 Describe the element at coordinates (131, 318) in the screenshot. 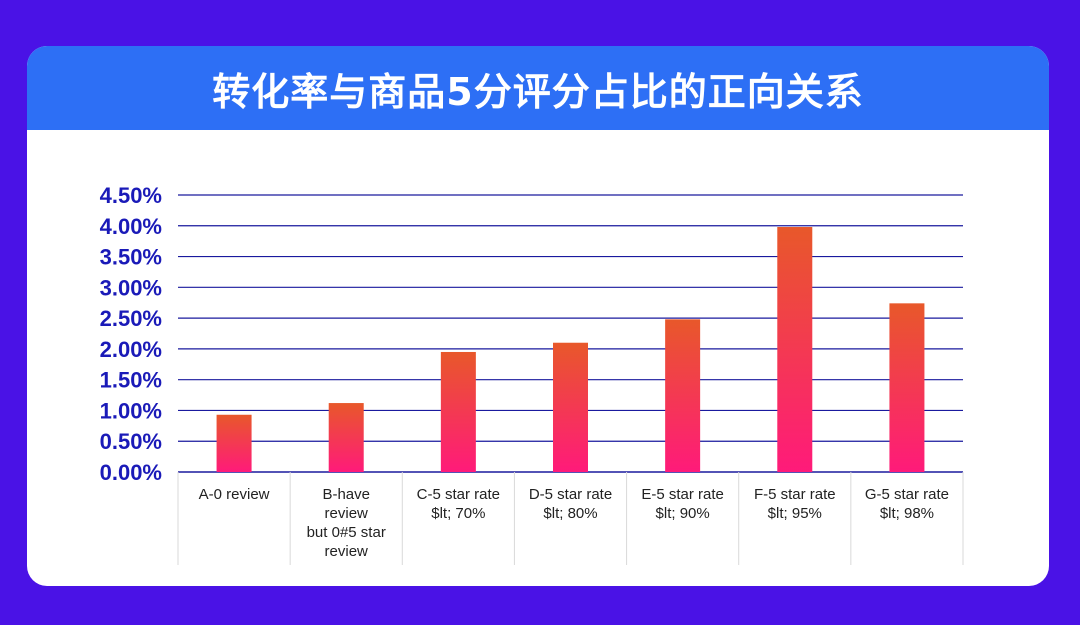

I see `y-tick-label: 2.50%` at that location.